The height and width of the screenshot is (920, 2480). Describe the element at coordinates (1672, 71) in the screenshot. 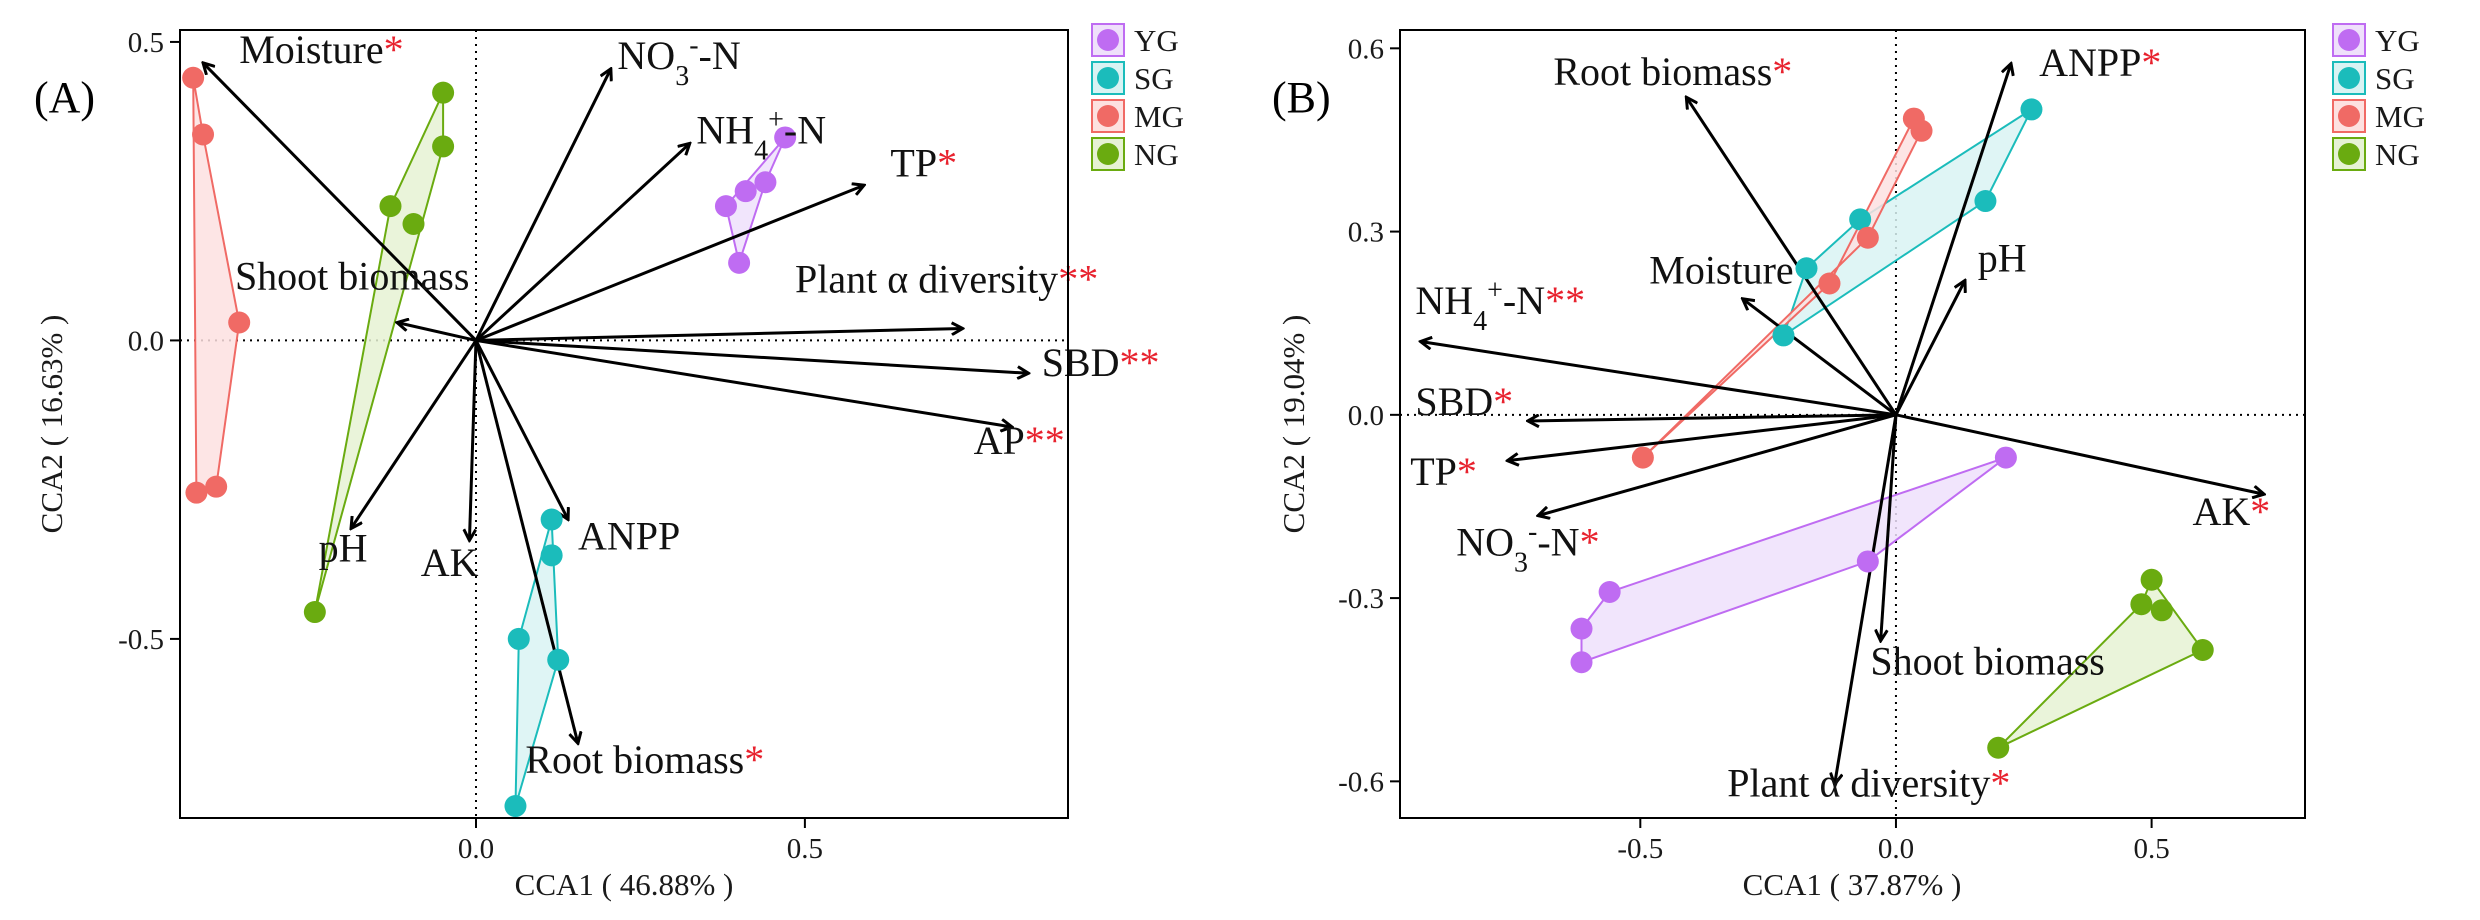

I see `p2-label-root-biomass: Root biomass*` at that location.